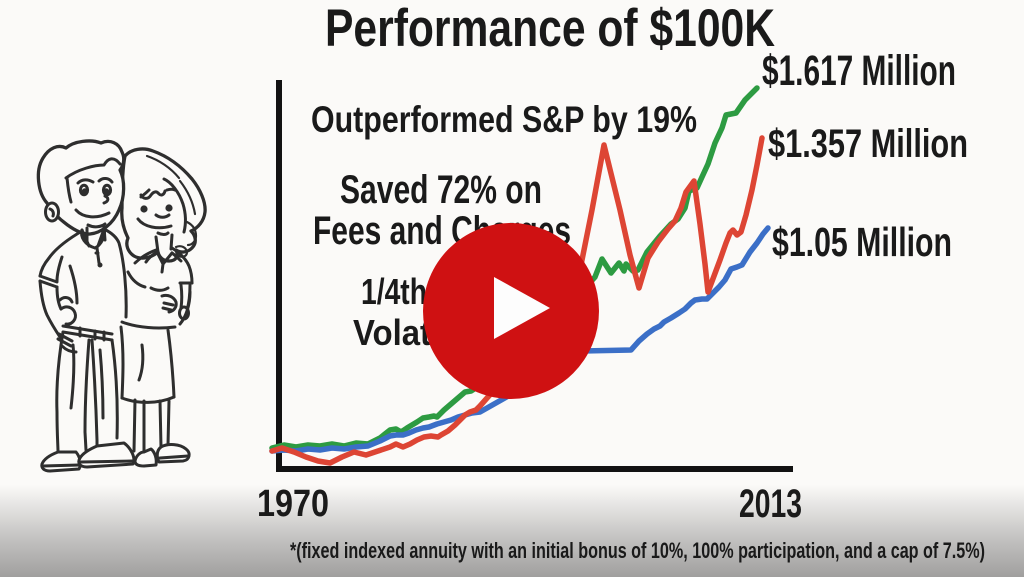 This screenshot has height=577, width=1024. Describe the element at coordinates (859, 71) in the screenshot. I see `svg-text: $1.617 Million` at that location.